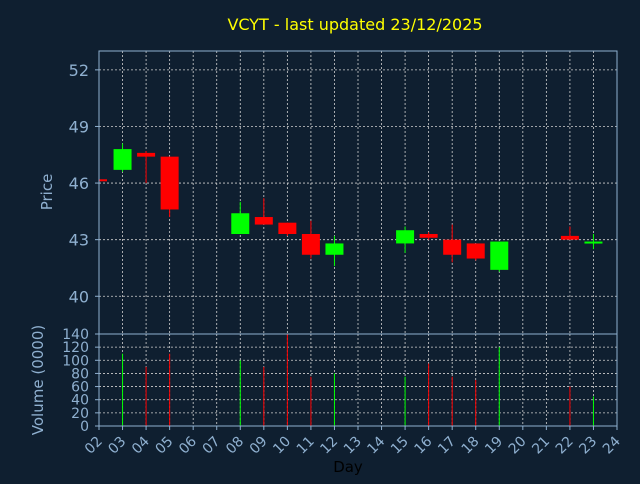 The height and width of the screenshot is (484, 640). What do you see at coordinates (354, 24) in the screenshot?
I see `chart-title: VCYT - last updated 23/12/2025` at bounding box center [354, 24].